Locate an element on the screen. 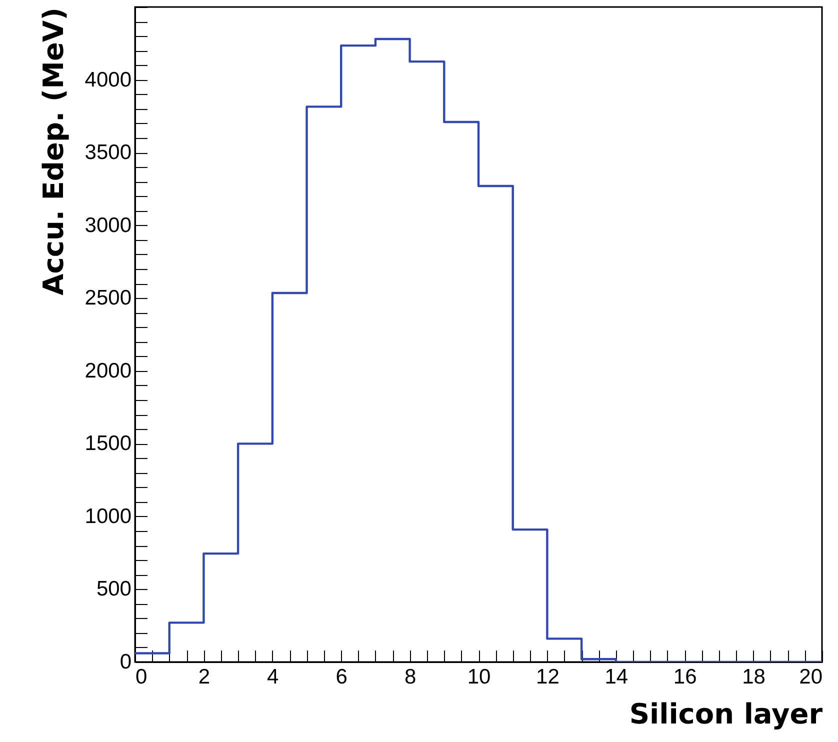 The width and height of the screenshot is (838, 742). y-tick-label: 3500 is located at coordinates (108, 152).